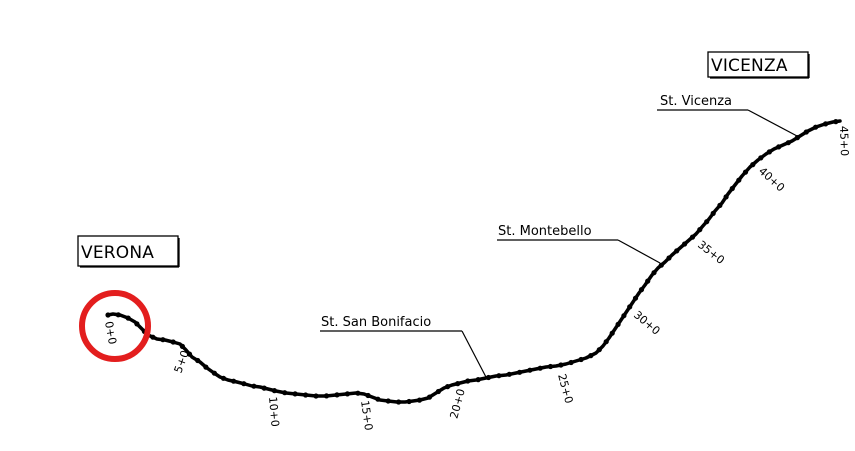 This screenshot has width=855, height=451. Describe the element at coordinates (639, 251) in the screenshot. I see `station-leader-line-montebello` at that location.